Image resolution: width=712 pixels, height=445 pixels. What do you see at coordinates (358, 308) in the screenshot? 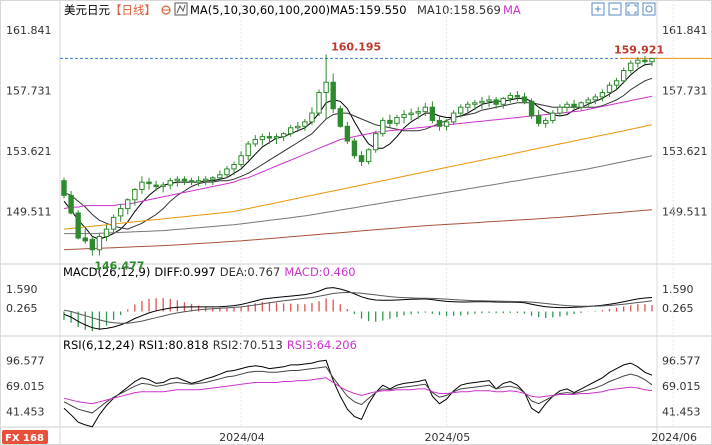
I see `macd-diff-line` at bounding box center [358, 308].